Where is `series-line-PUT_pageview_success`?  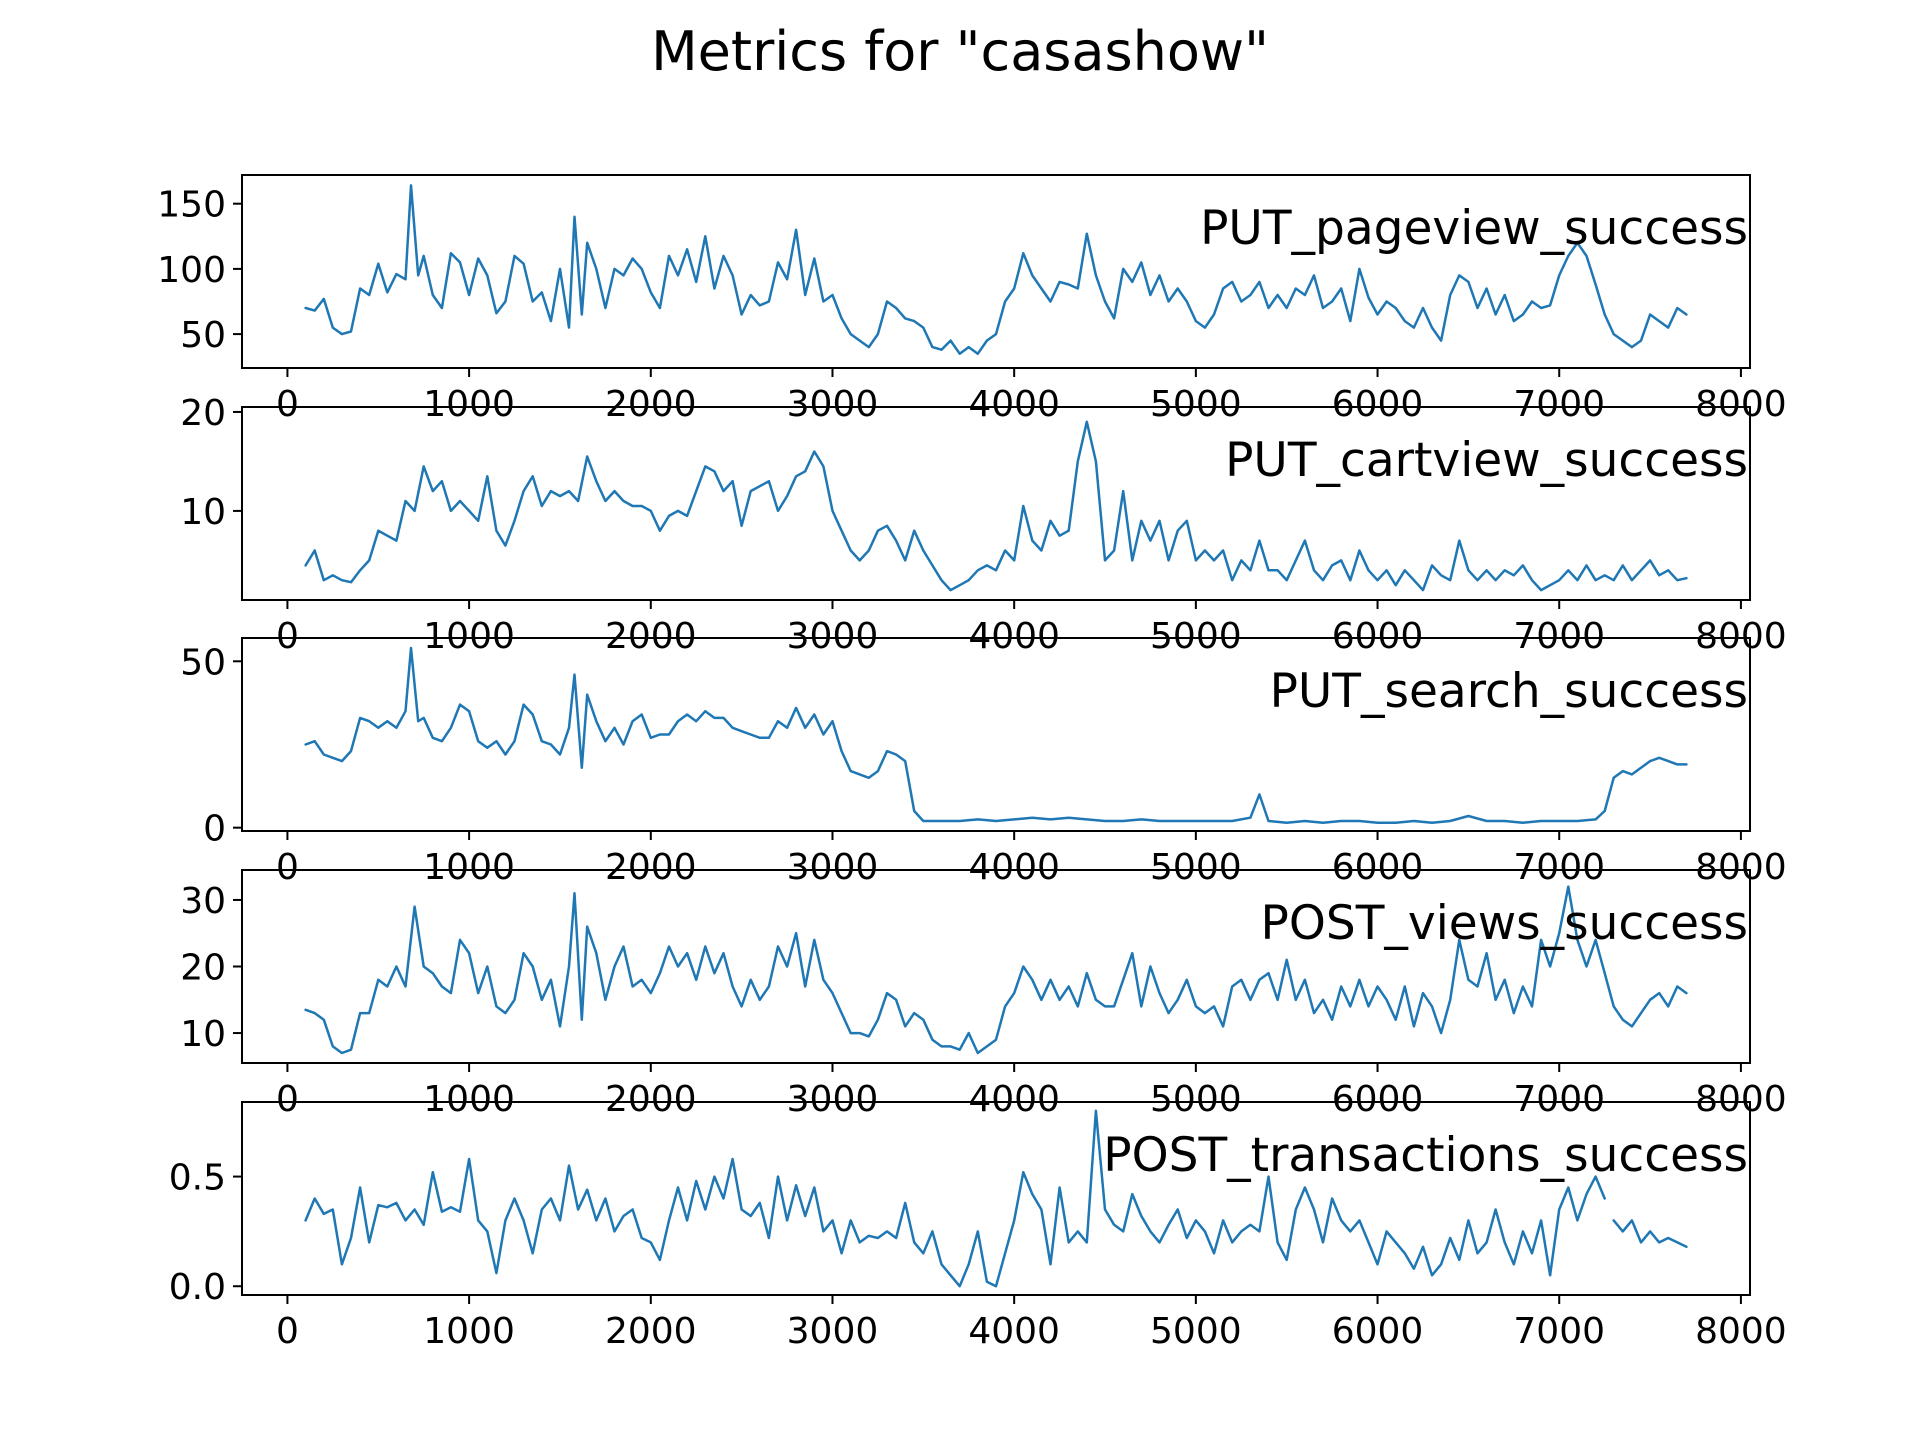 series-line-PUT_pageview_success is located at coordinates (996, 269).